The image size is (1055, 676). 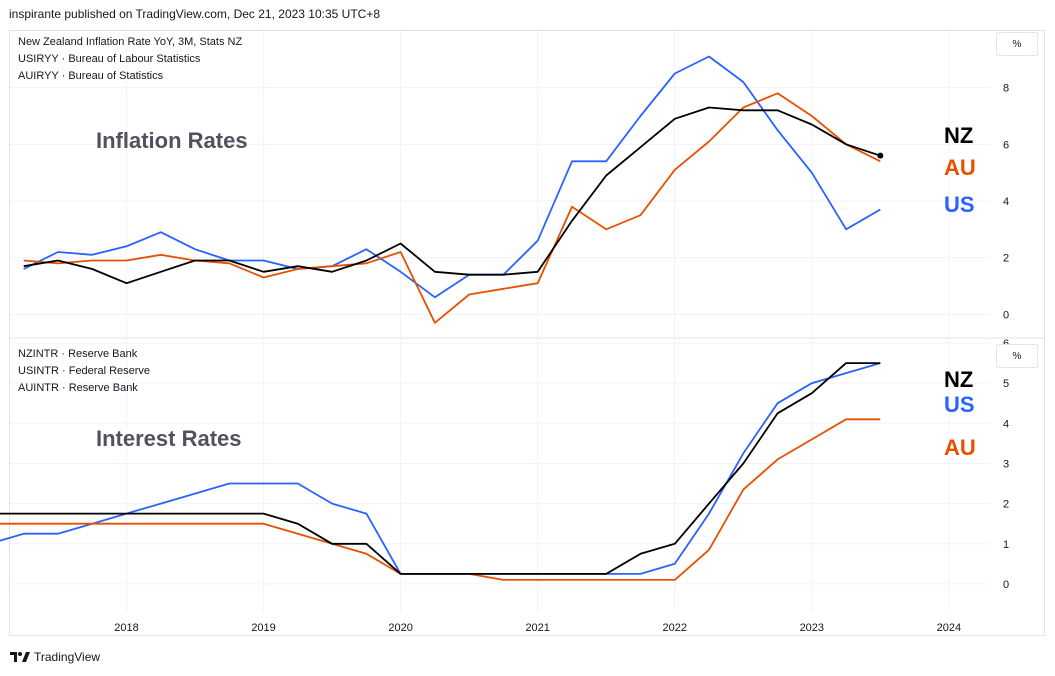 What do you see at coordinates (91, 76) in the screenshot?
I see `legend-au-inflation: AUIRYY · Bureau of Statistics` at bounding box center [91, 76].